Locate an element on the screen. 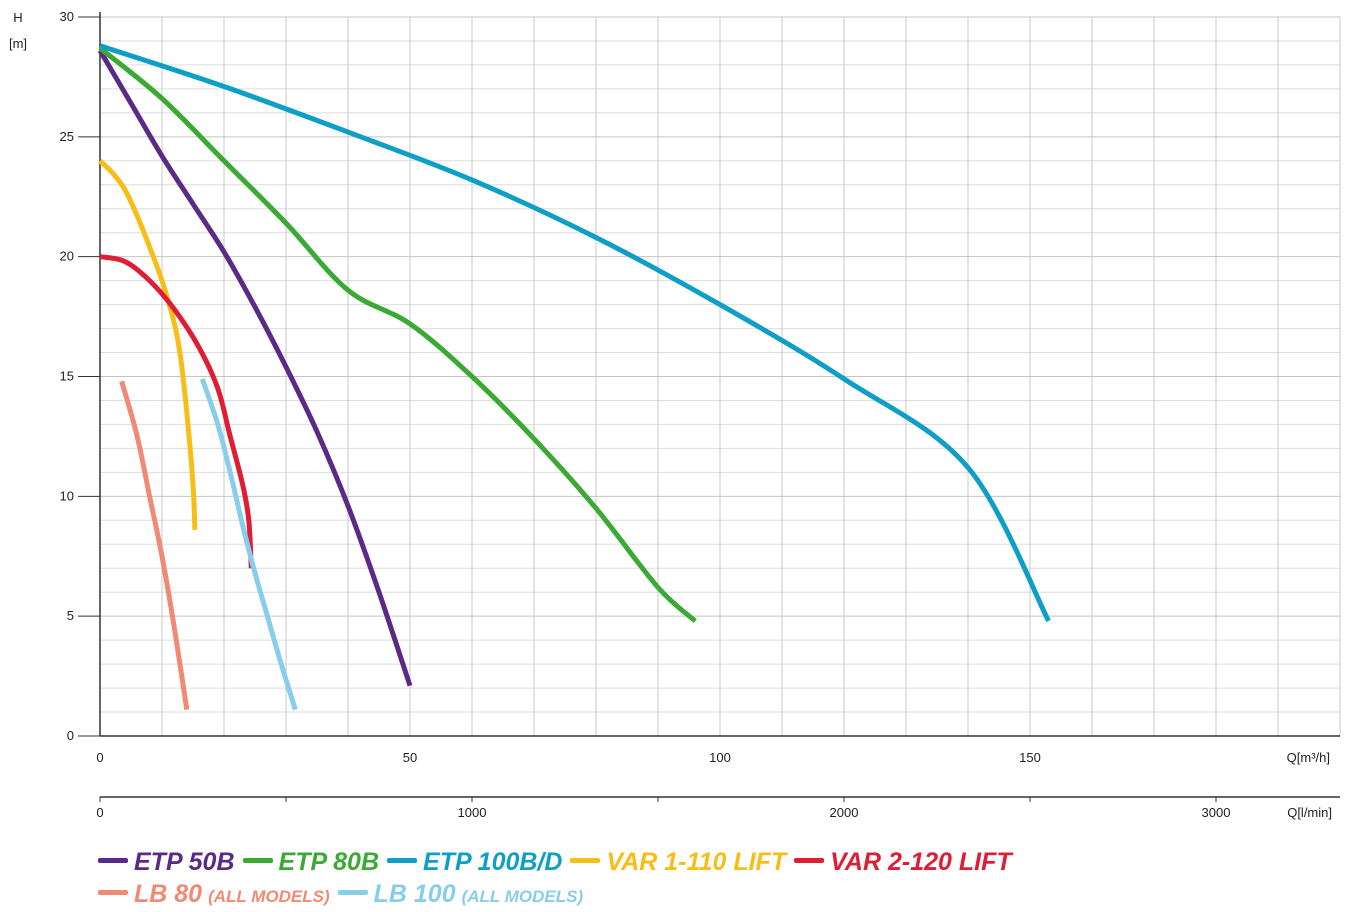  legend-item-var-1-110-lift: VAR 1-110 LIFT is located at coordinates (678, 862).